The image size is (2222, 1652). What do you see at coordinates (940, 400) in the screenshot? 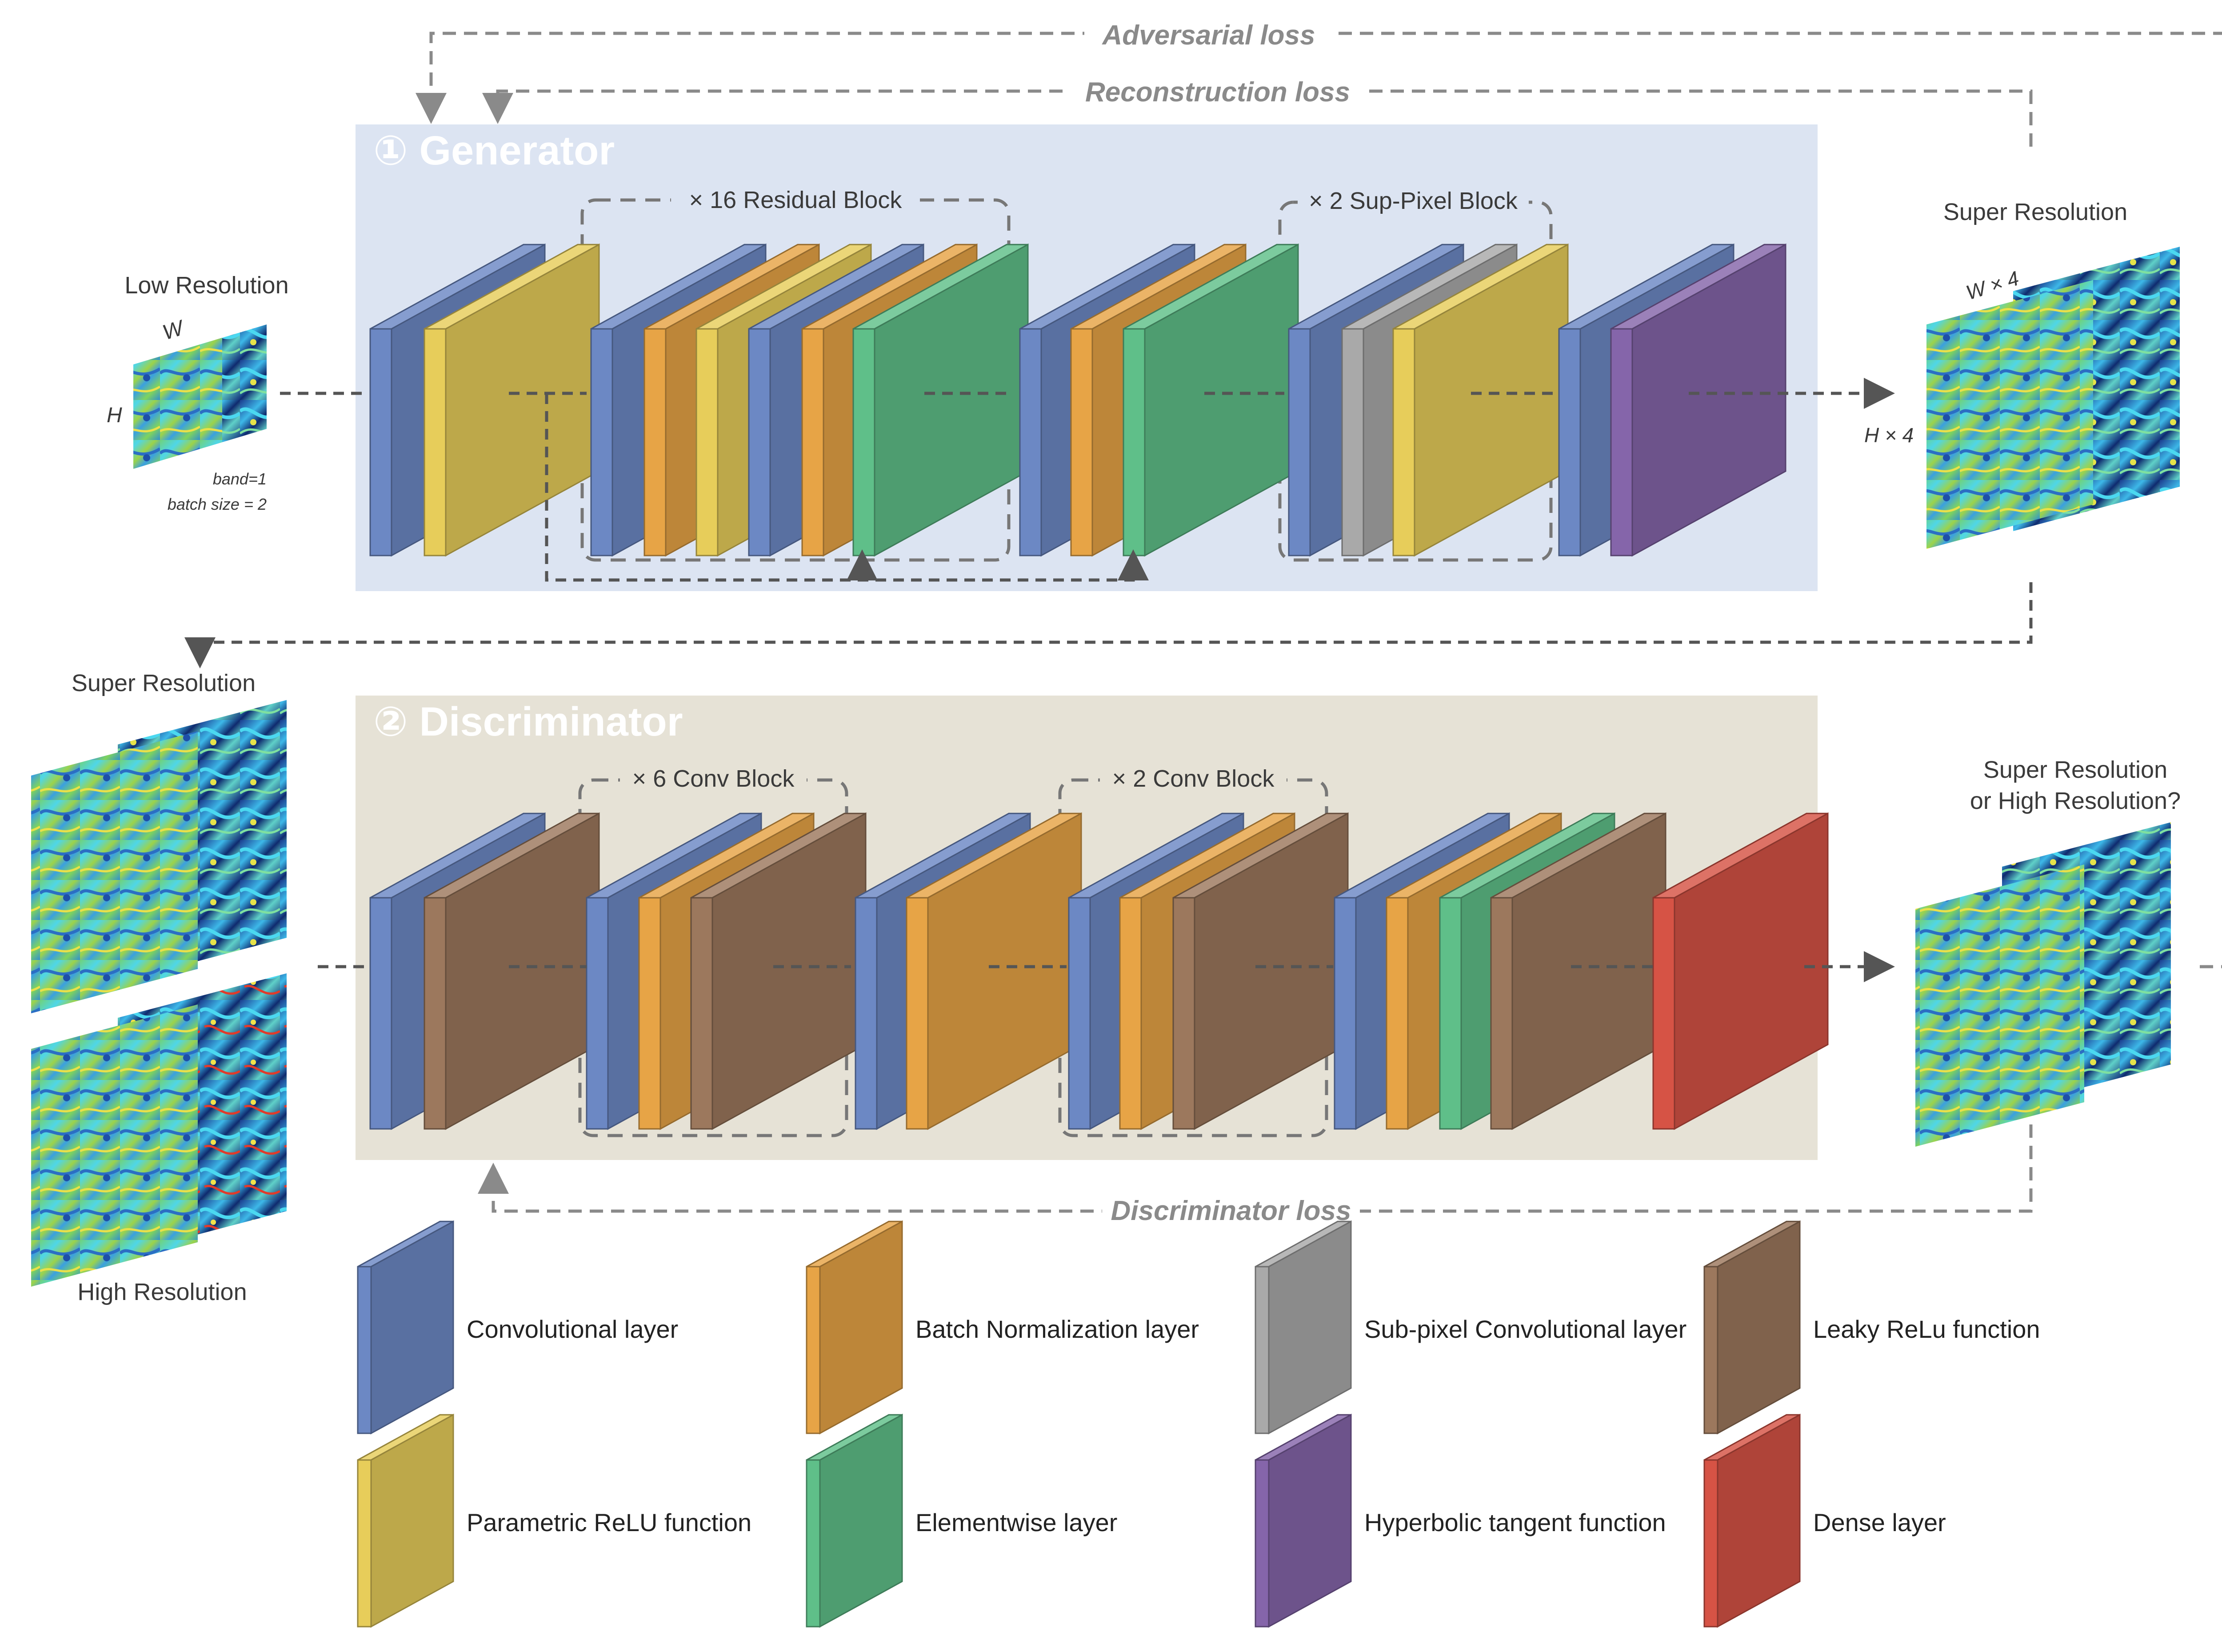
I see `generator-layer-elementwise` at bounding box center [940, 400].